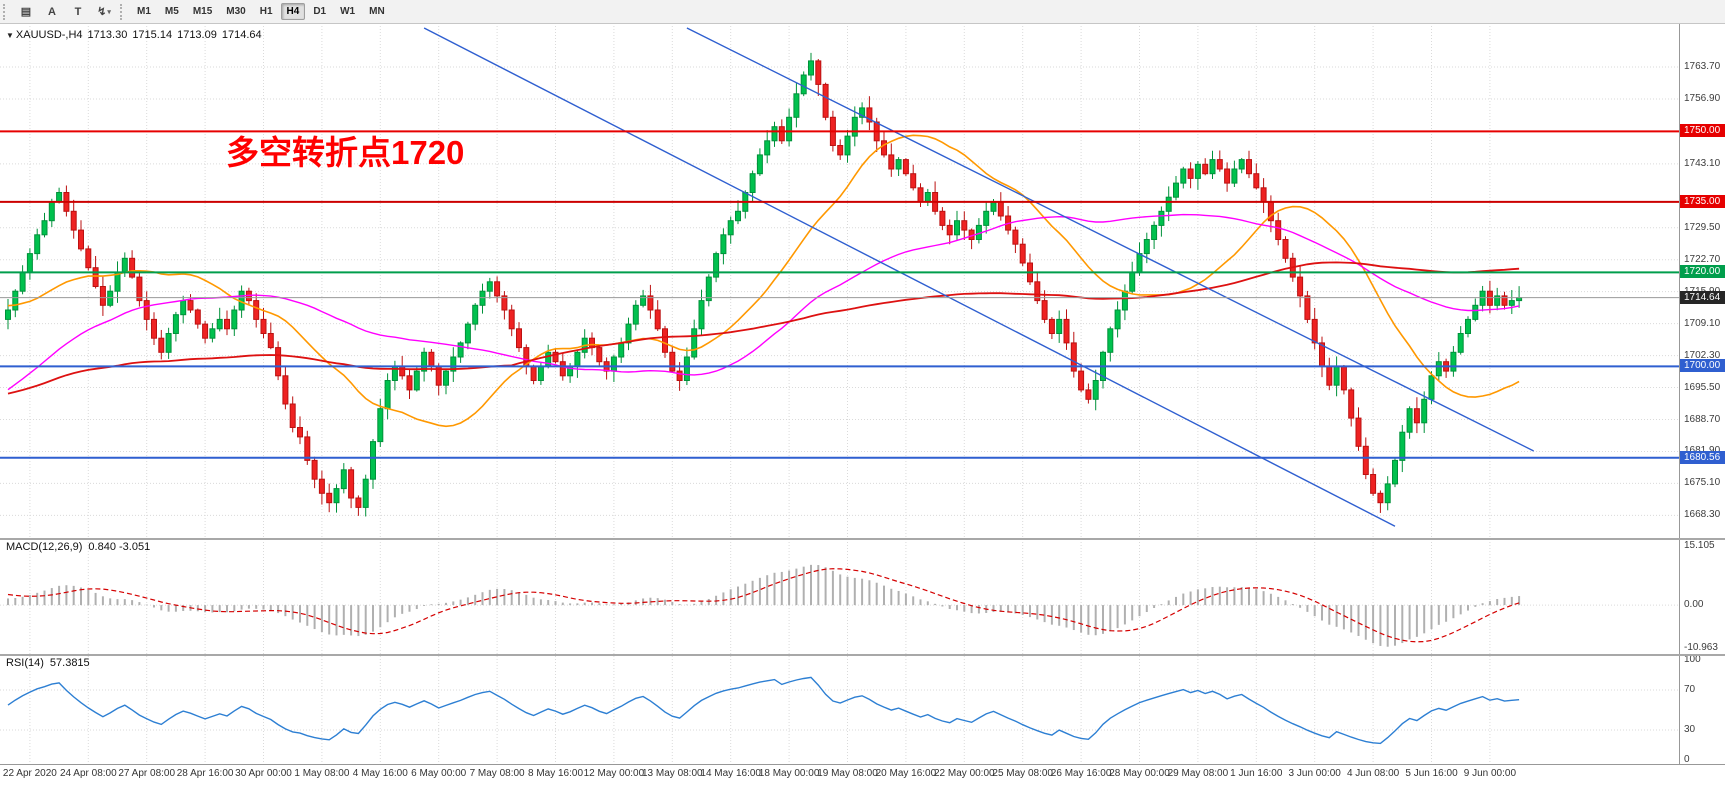 The width and height of the screenshot is (1725, 793). I want to click on rsi-axis-tick: 30, so click(1690, 729).